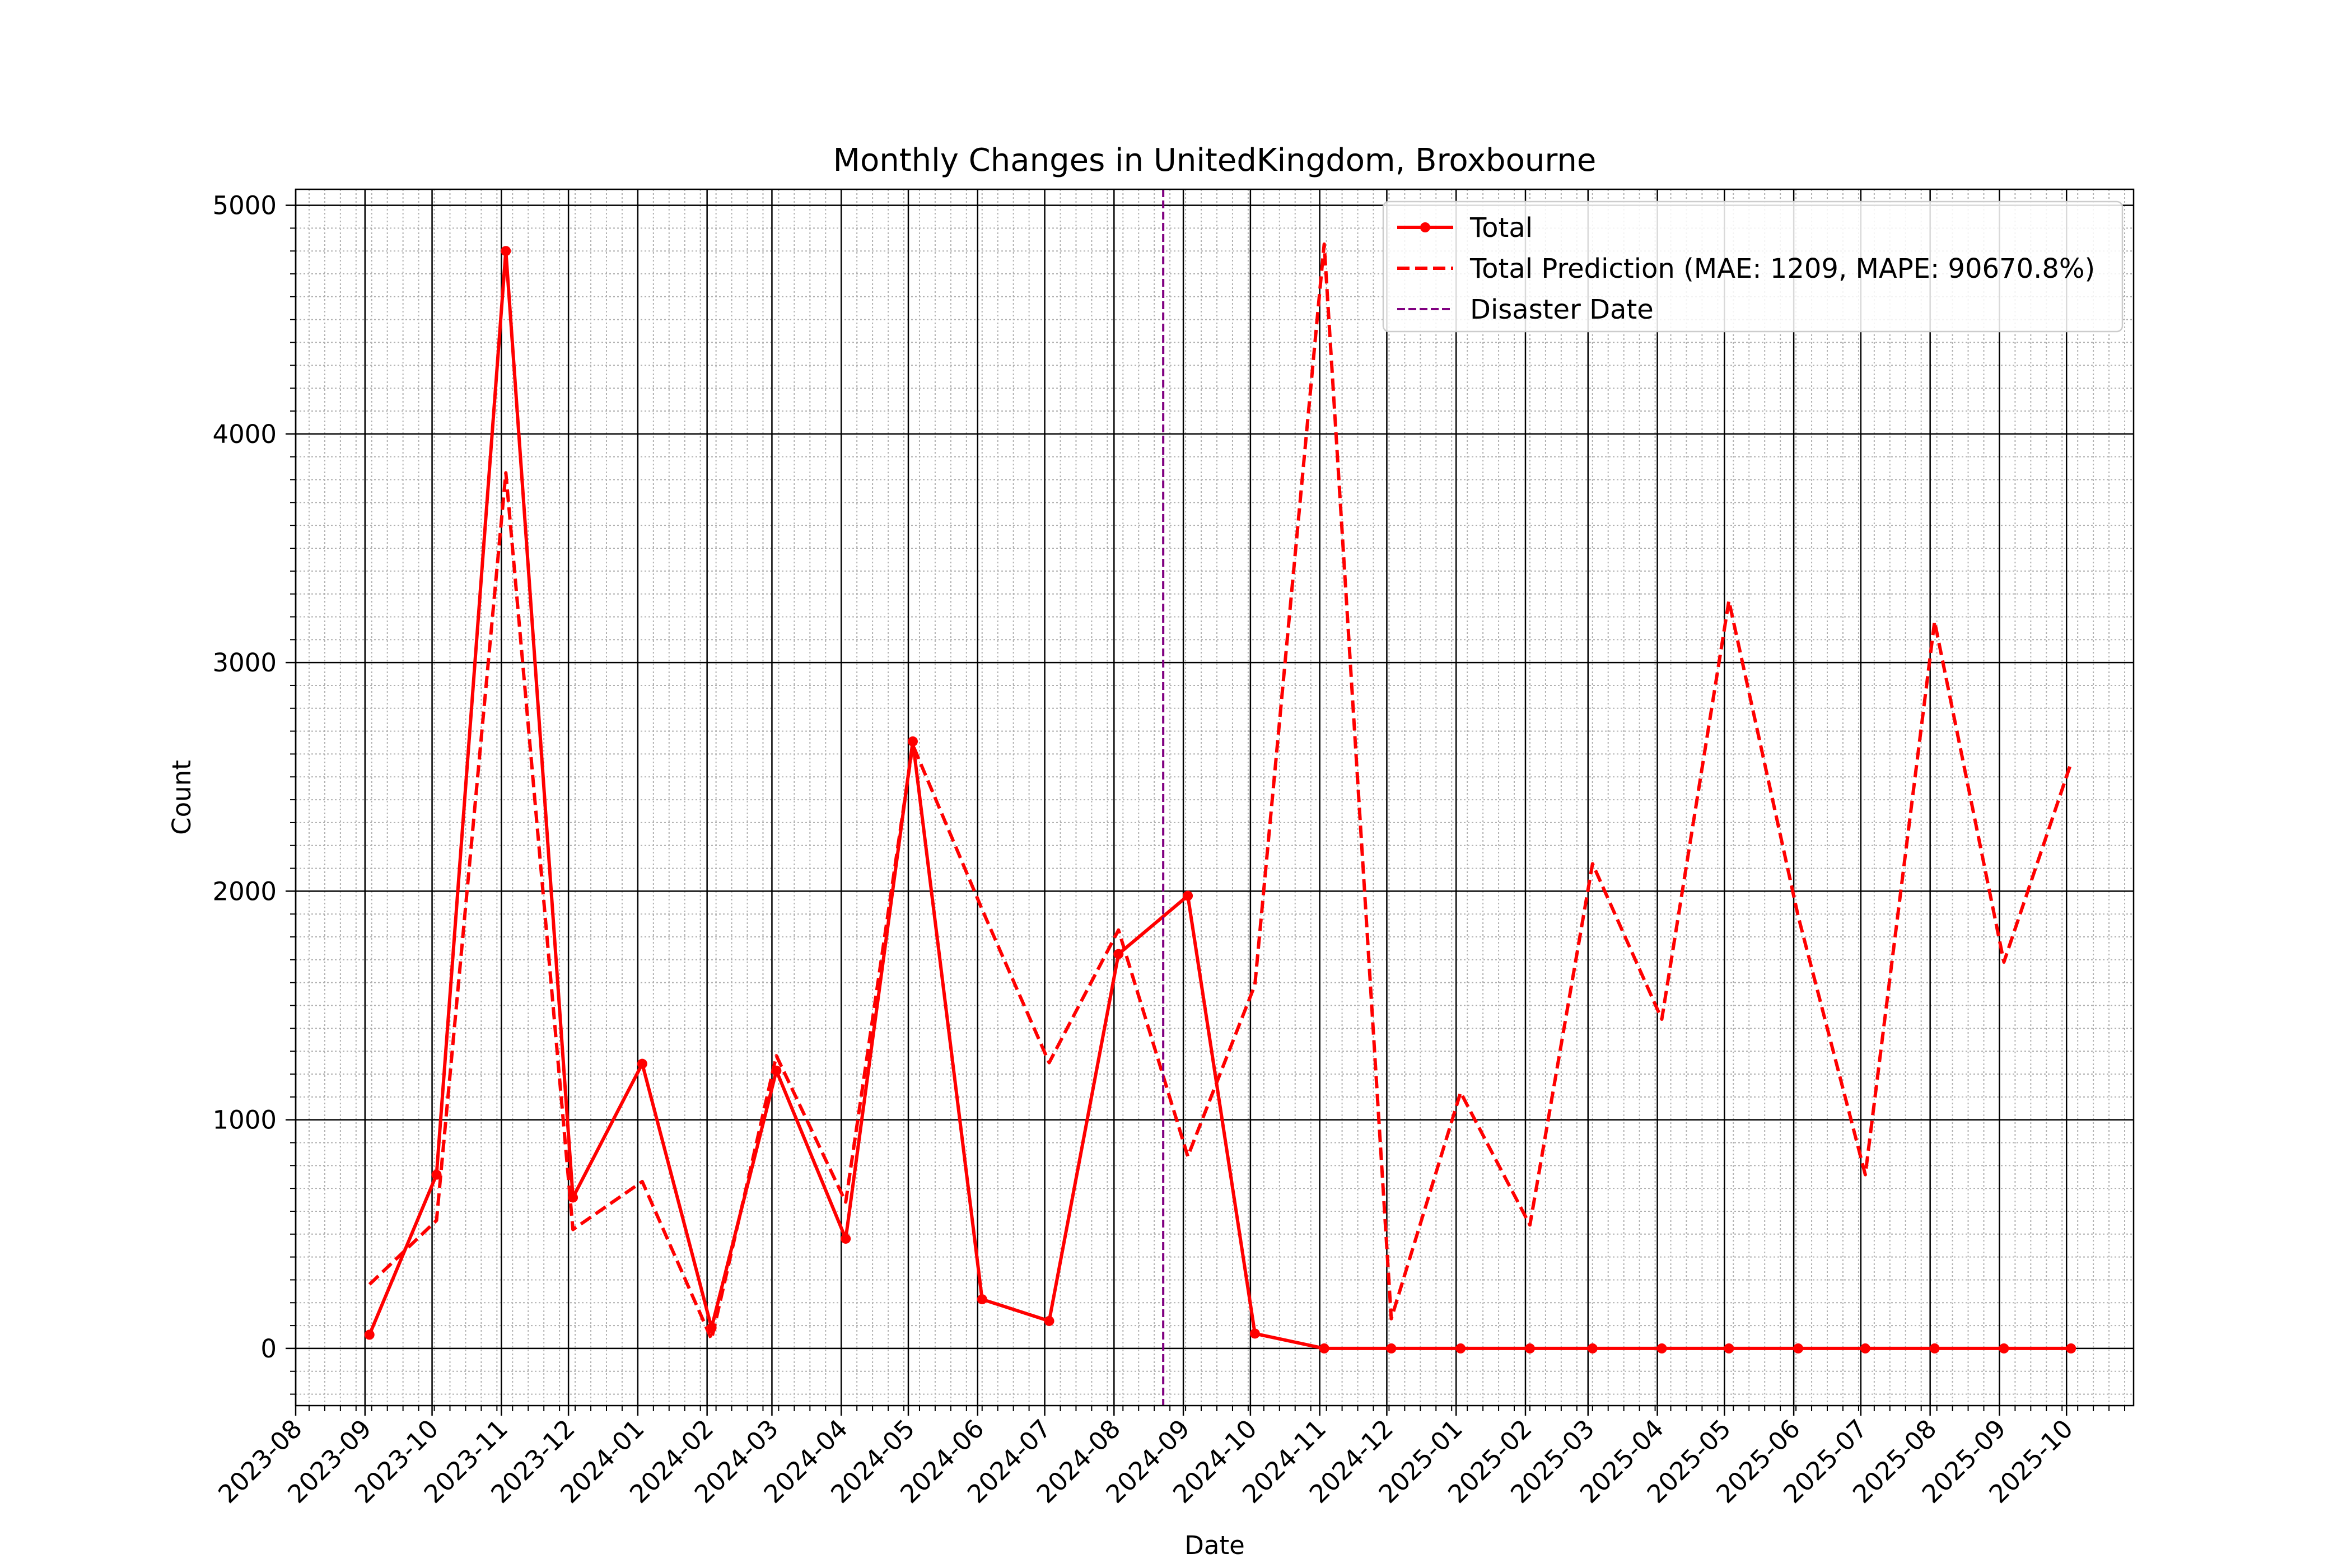 The height and width of the screenshot is (1568, 2352). I want to click on legend-box, so click(1753, 267).